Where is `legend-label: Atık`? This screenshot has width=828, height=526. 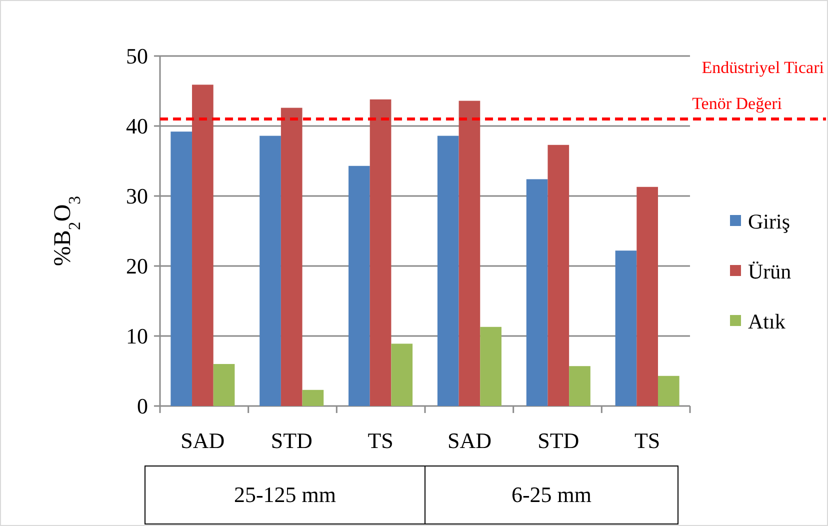 legend-label: Atık is located at coordinates (767, 321).